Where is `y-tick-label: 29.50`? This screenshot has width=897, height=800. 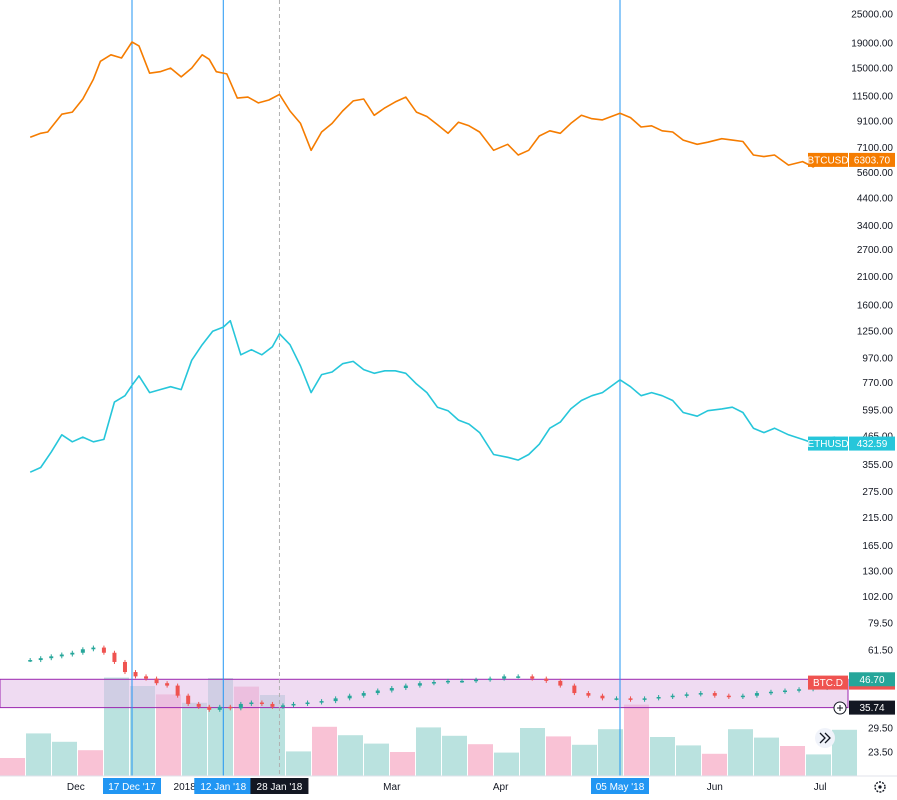
y-tick-label: 29.50 is located at coordinates (880, 728).